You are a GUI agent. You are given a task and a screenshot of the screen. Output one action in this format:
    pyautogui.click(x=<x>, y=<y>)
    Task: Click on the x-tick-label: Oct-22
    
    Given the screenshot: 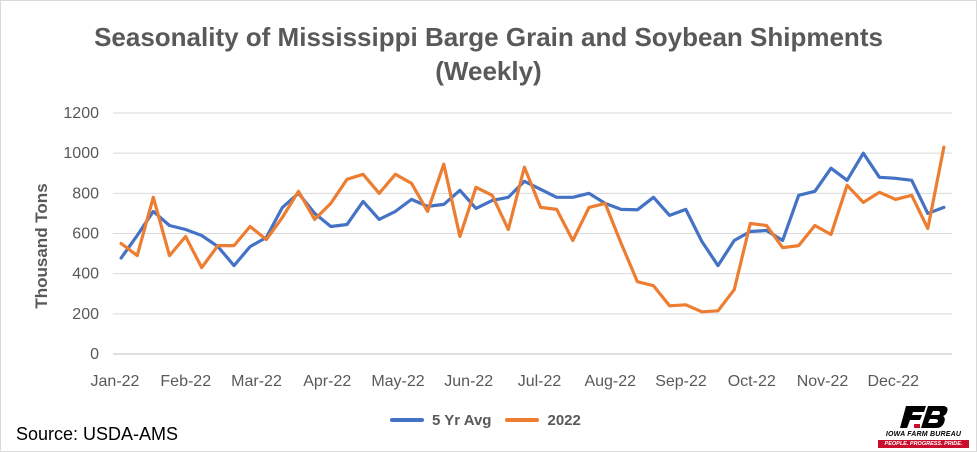 What is the action you would take?
    pyautogui.click(x=752, y=381)
    